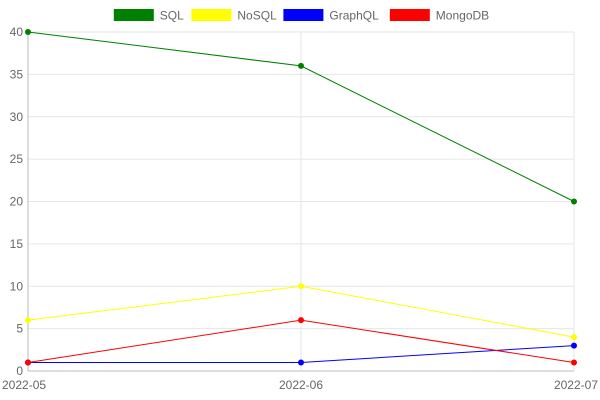  I want to click on legend-label: SQL, so click(172, 16).